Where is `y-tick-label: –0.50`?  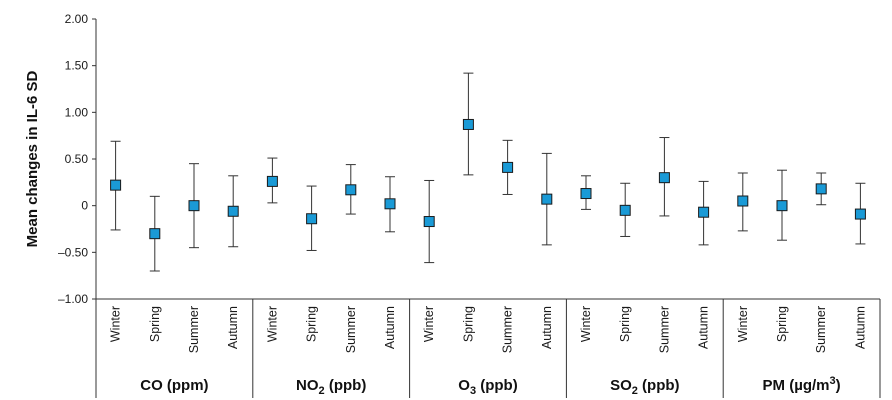
y-tick-label: –0.50 is located at coordinates (73, 252).